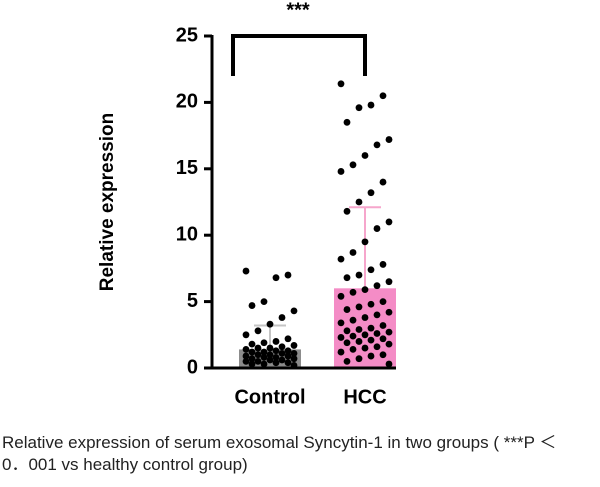 The width and height of the screenshot is (600, 487). I want to click on y-tick-label: 15, so click(187, 168).